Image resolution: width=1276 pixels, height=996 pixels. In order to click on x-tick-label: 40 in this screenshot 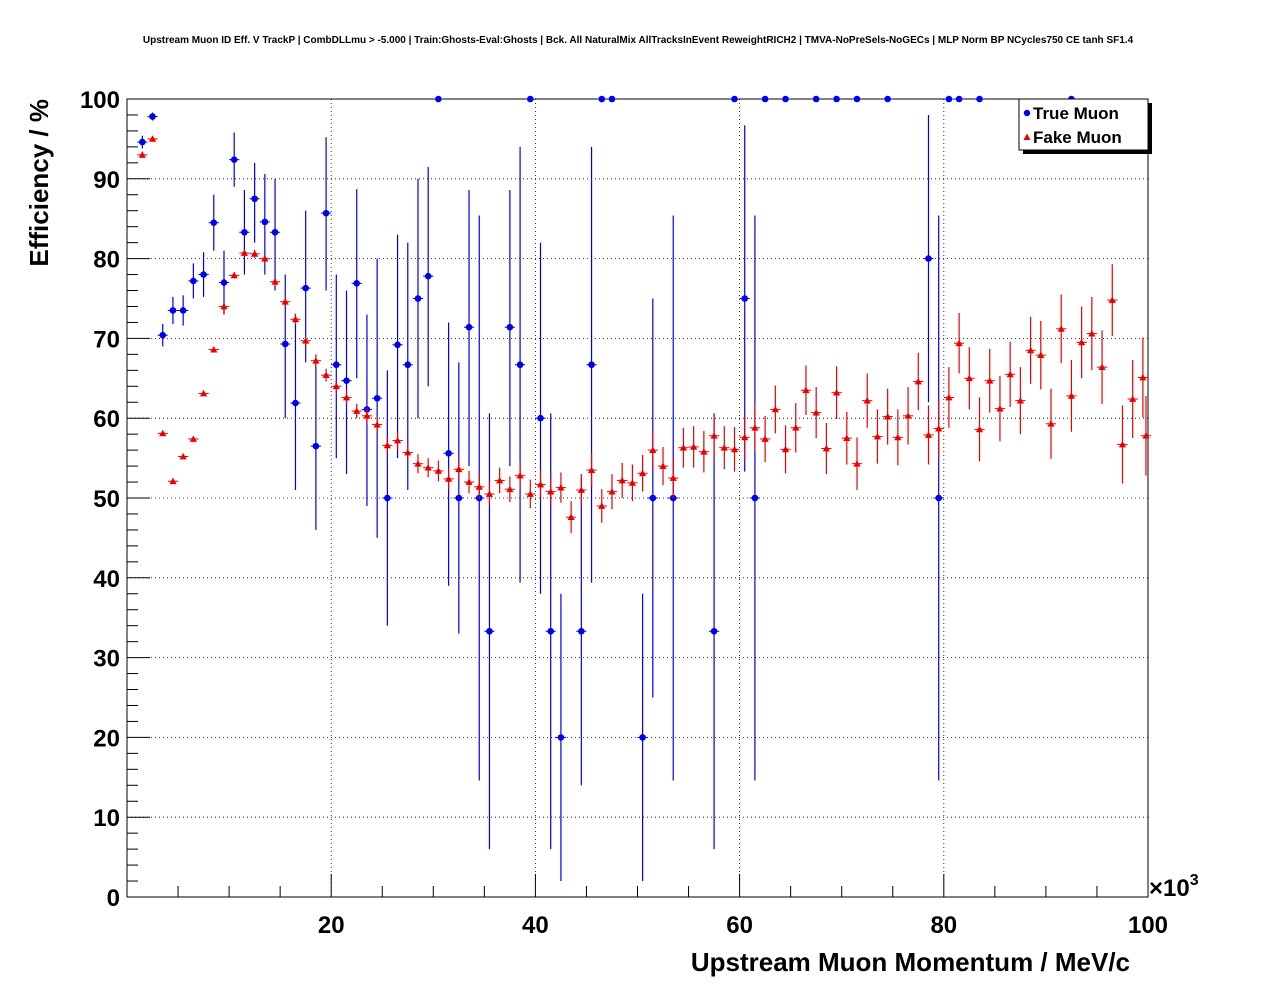, I will do `click(535, 925)`.